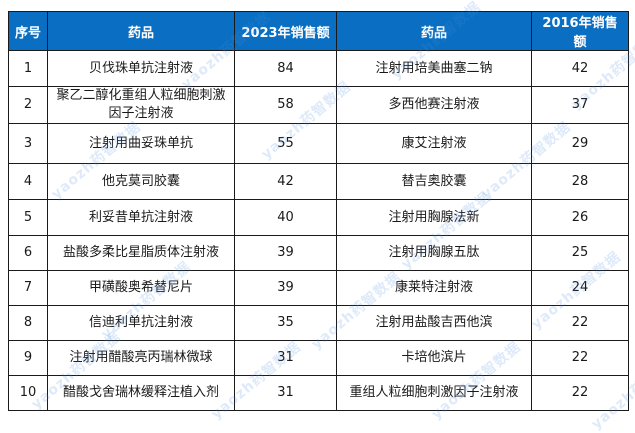  Describe the element at coordinates (141, 217) in the screenshot. I see `cell-drug-2023: 利妥昔单抗注射液` at that location.